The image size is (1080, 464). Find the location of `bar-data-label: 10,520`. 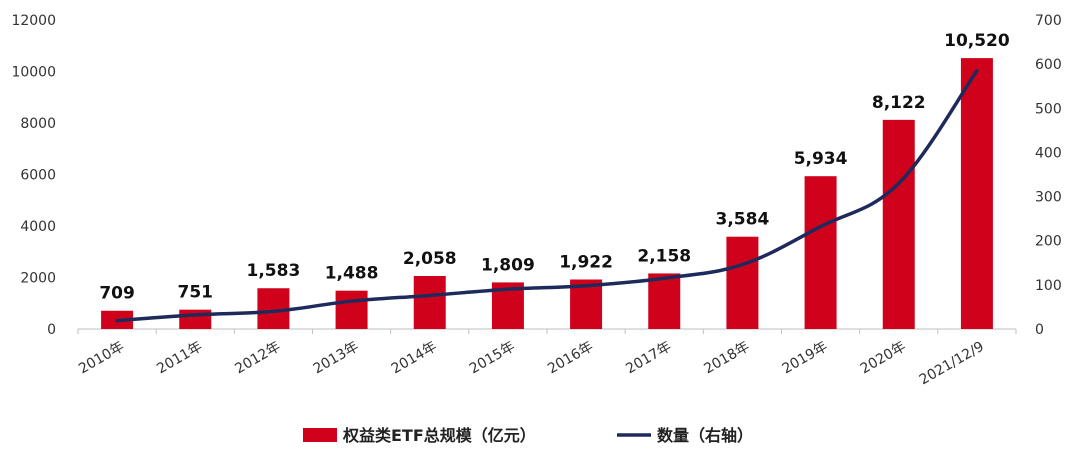

bar-data-label: 10,520 is located at coordinates (977, 41).